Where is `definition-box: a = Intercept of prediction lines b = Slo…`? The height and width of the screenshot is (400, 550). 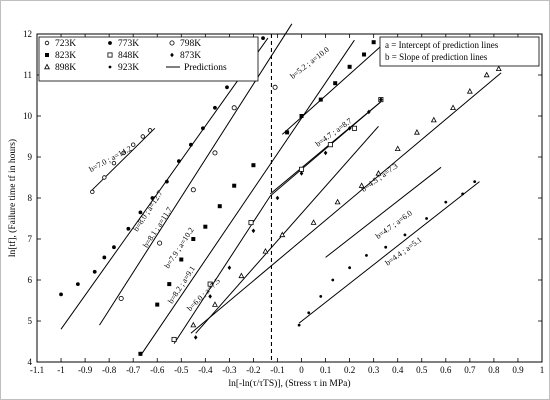
definition-box: a = Intercept of prediction lines b = Slo… is located at coordinates (459, 51).